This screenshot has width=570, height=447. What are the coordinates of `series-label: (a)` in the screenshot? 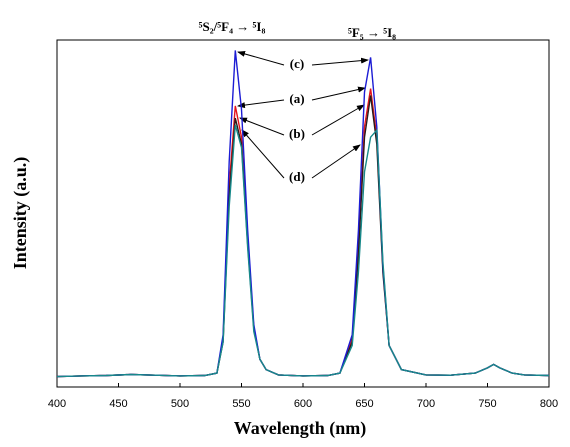 It's located at (296, 98).